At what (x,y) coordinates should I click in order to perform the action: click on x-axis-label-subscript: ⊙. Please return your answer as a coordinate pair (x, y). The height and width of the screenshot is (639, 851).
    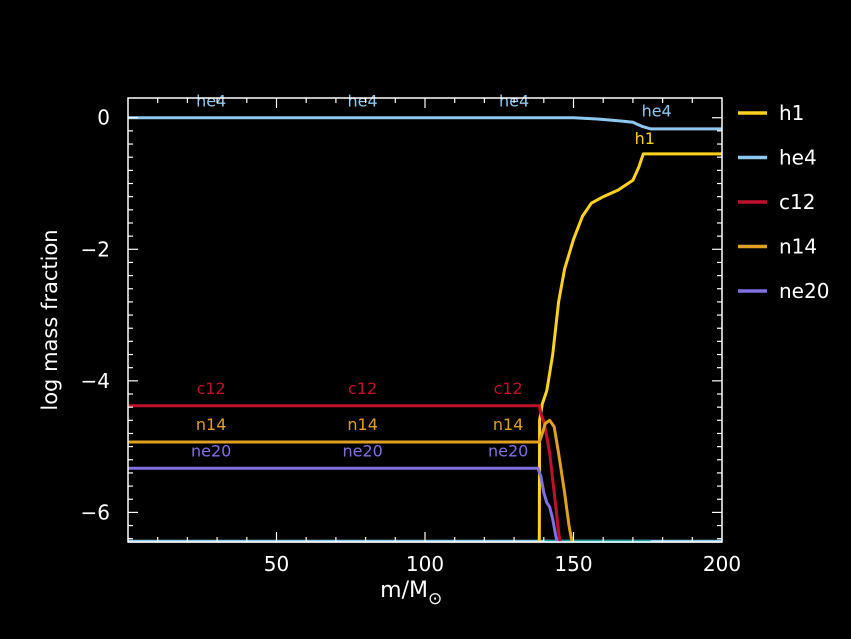
    Looking at the image, I should click on (435, 599).